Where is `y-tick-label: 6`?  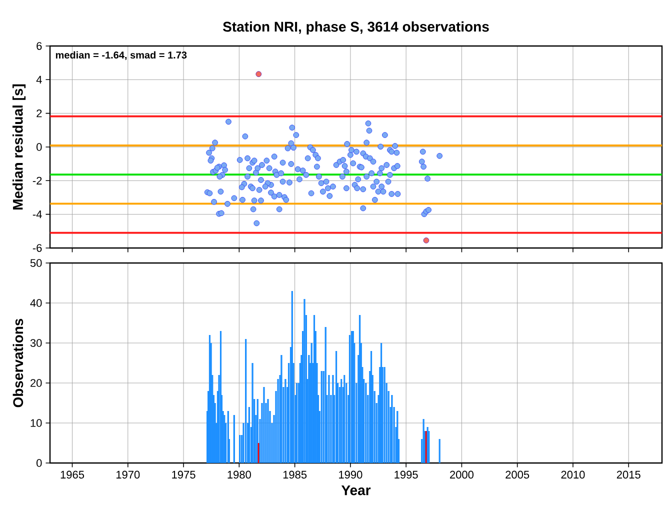 y-tick-label: 6 is located at coordinates (39, 46).